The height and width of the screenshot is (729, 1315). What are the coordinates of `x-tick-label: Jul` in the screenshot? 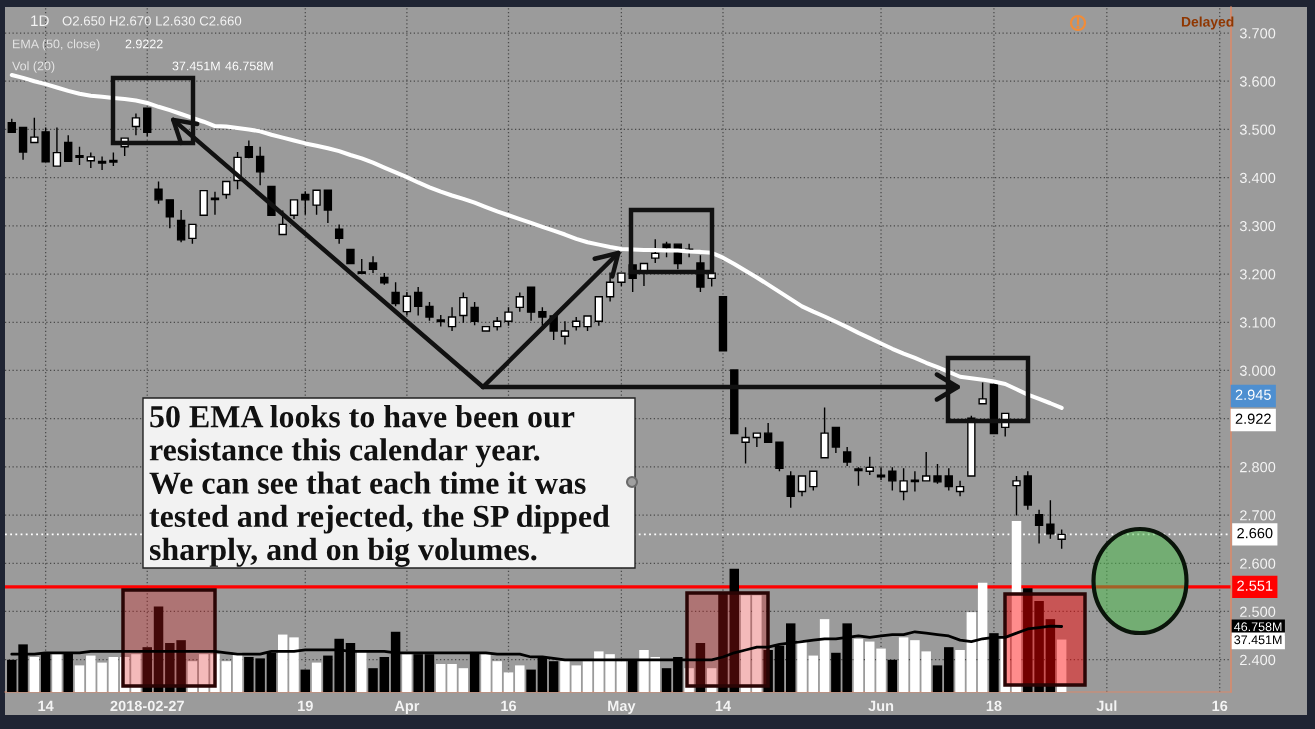 It's located at (1106, 706).